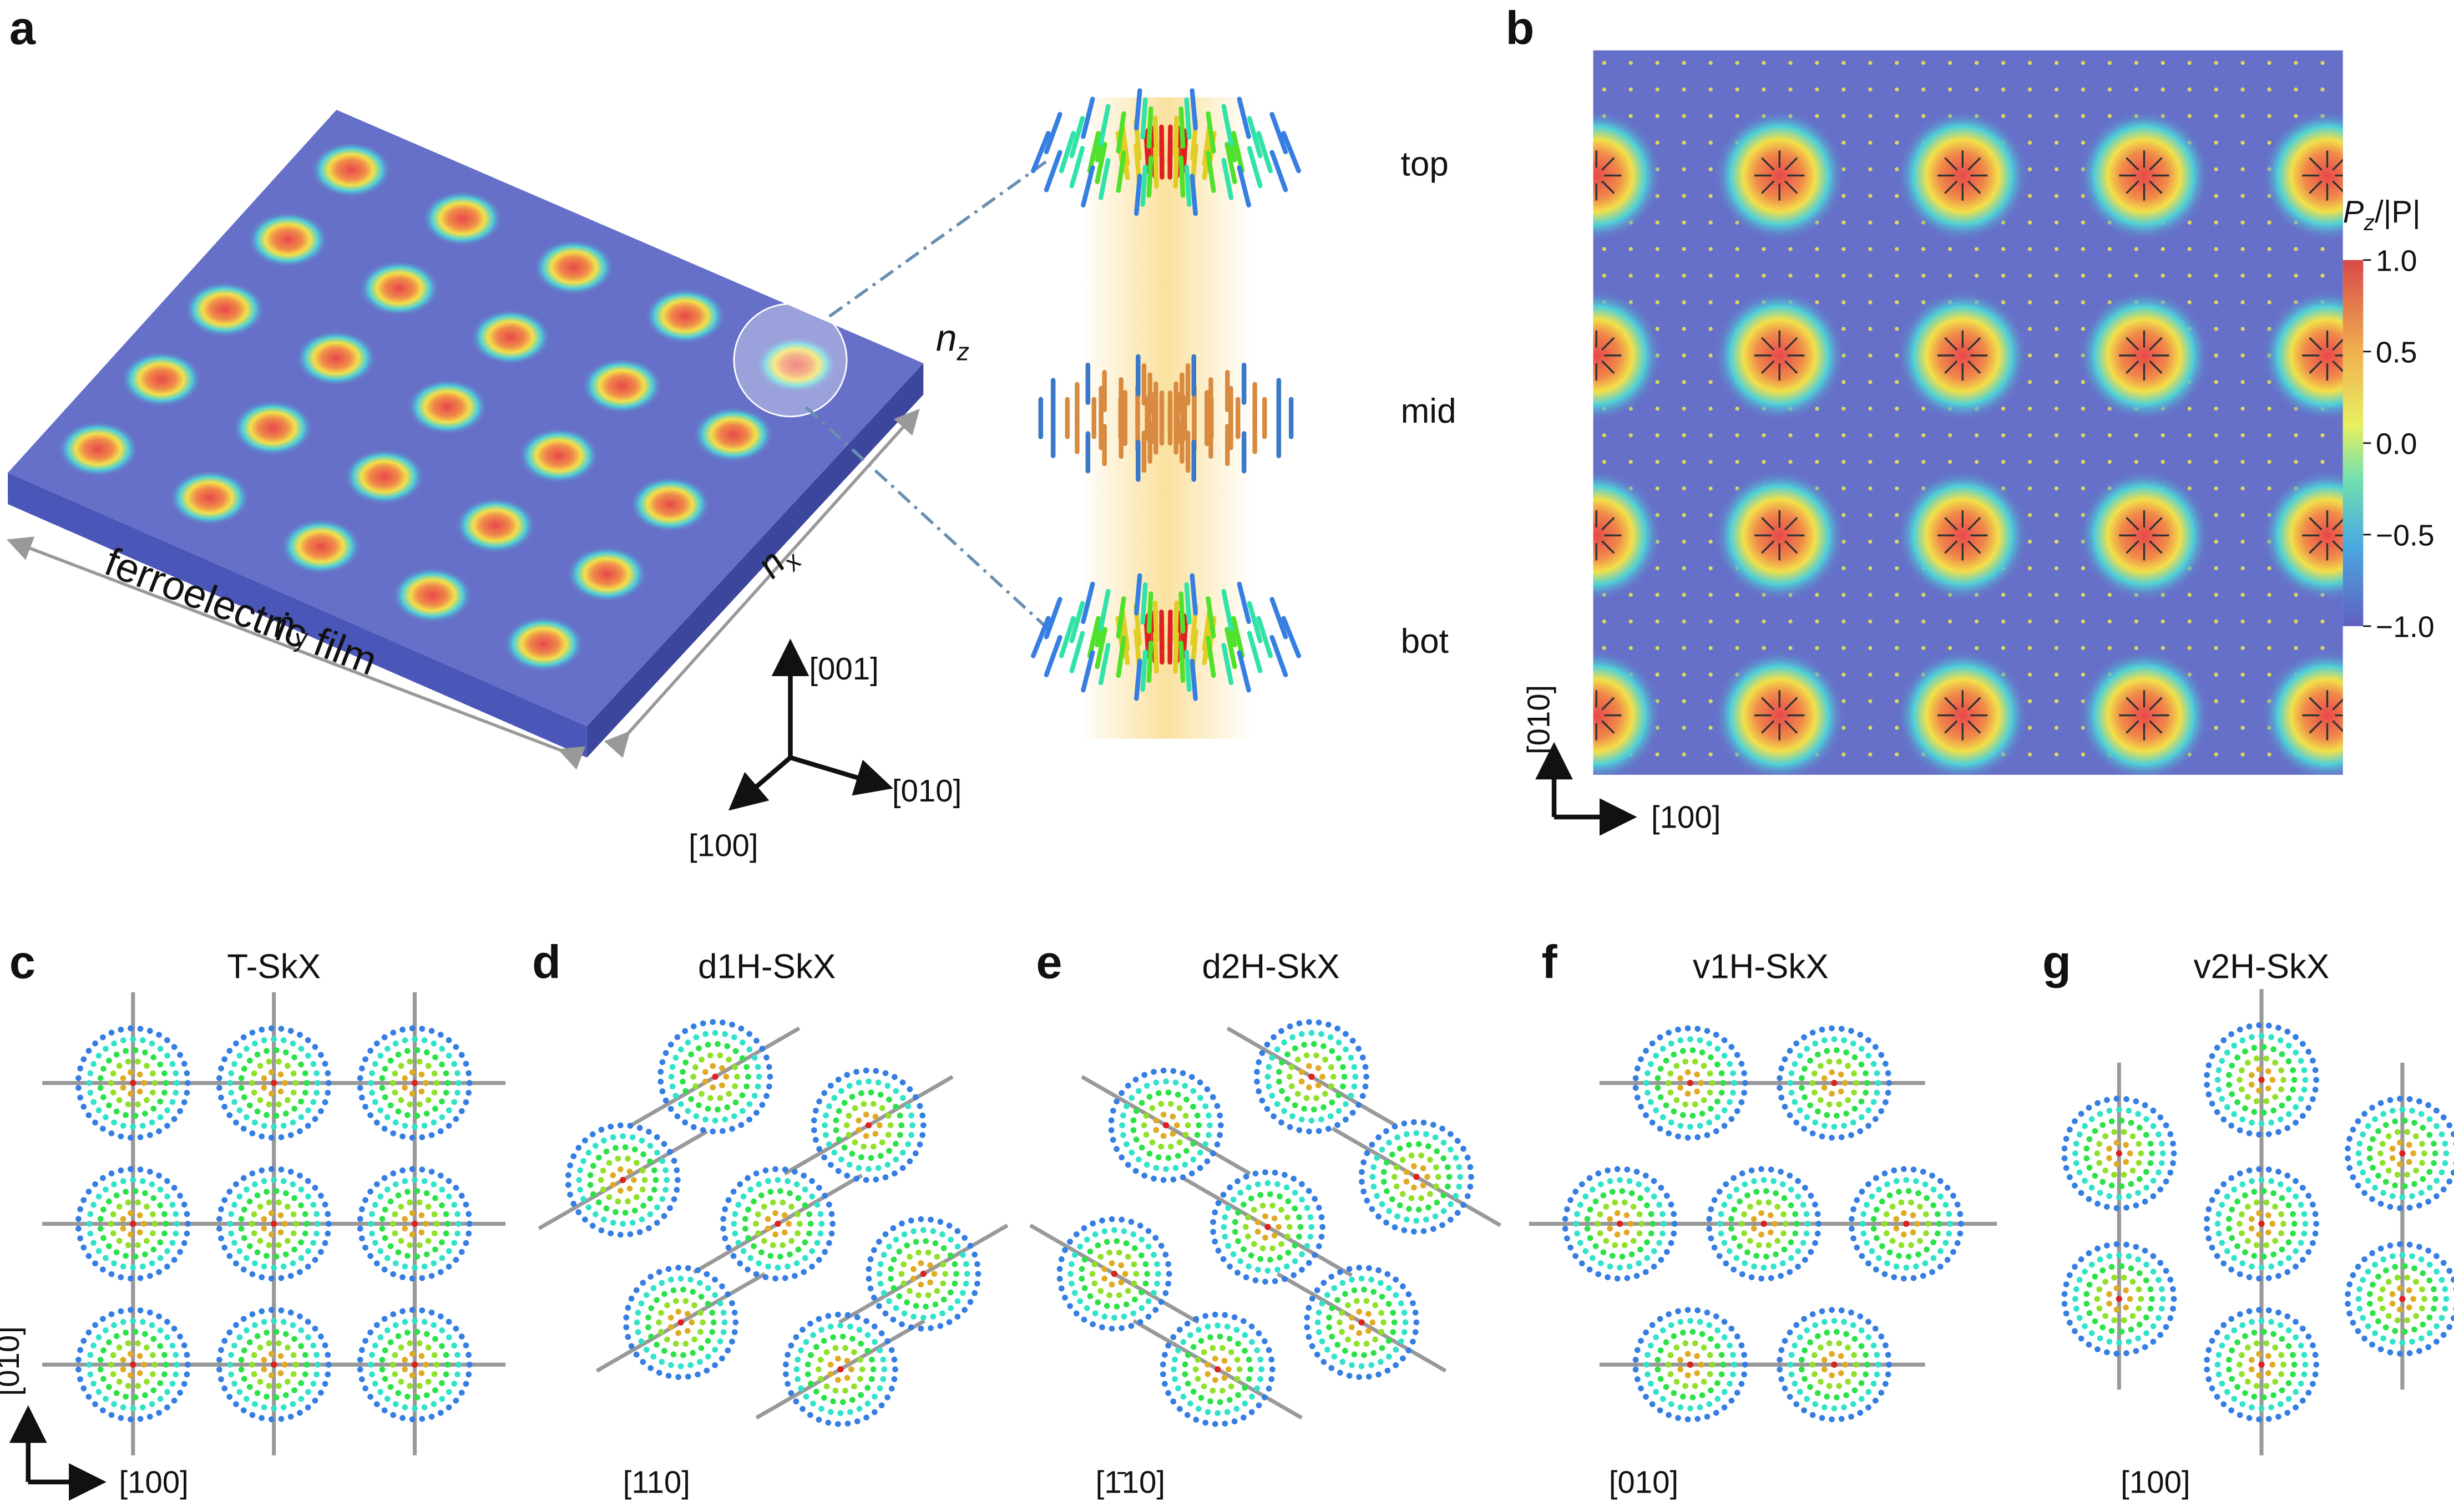 The width and height of the screenshot is (2454, 1512). I want to click on label-base: n, so click(284, 625).